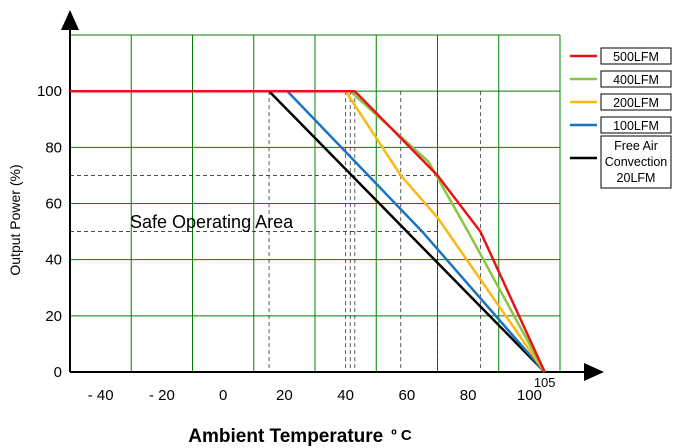 This screenshot has height=448, width=694. I want to click on x-axis-unit: º C, so click(401, 435).